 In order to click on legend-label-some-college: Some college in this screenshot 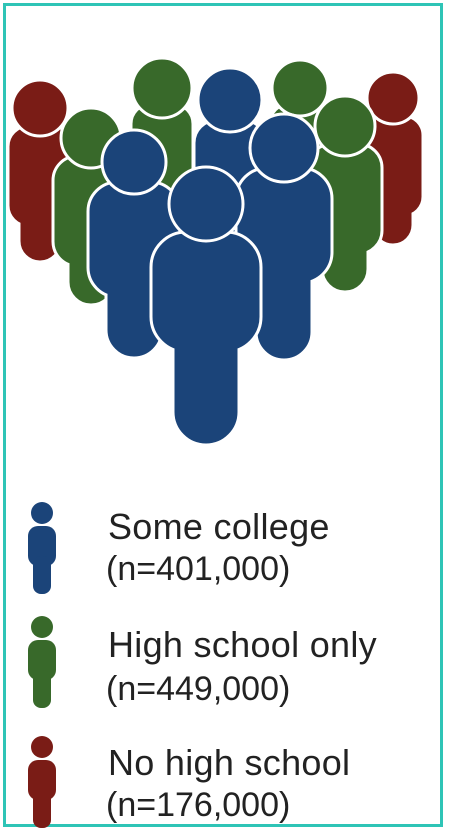, I will do `click(219, 526)`.